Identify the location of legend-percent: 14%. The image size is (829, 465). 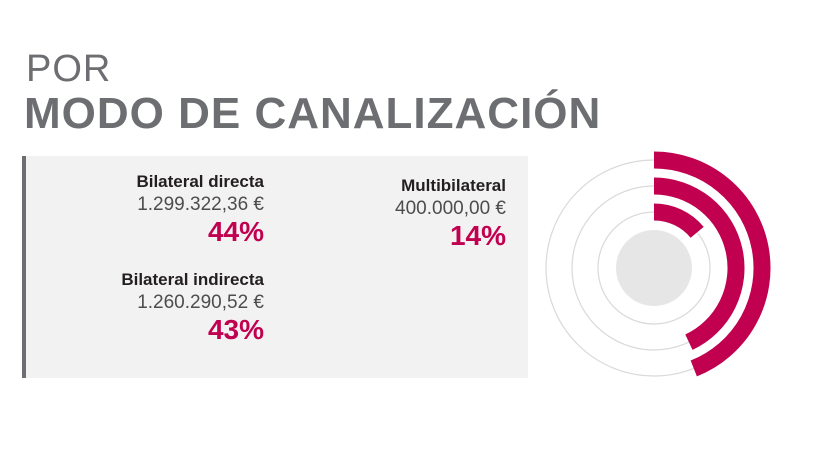
(477, 236).